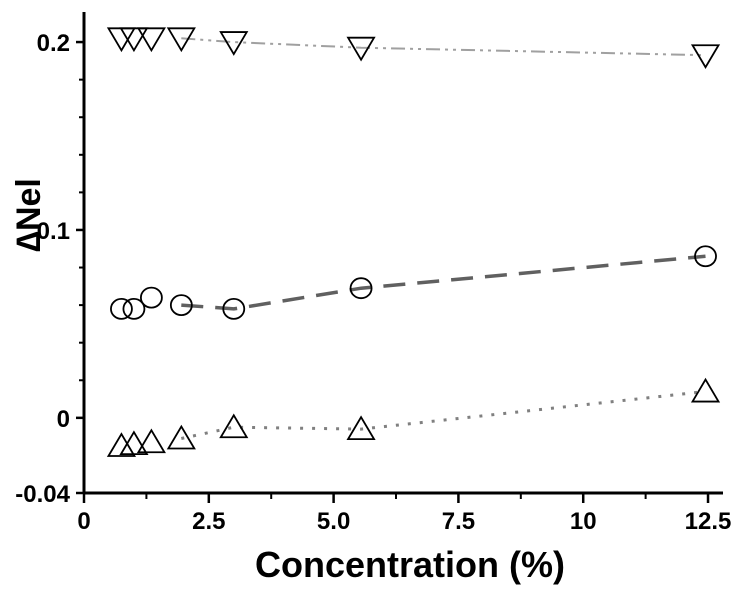 This screenshot has width=739, height=591. I want to click on x-tick-label: 5.0, so click(333, 521).